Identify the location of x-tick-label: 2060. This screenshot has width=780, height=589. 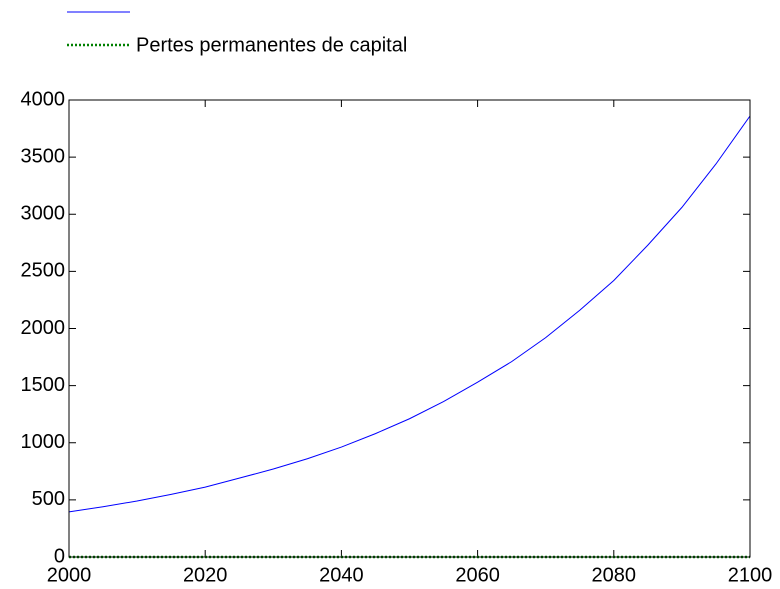
(477, 575).